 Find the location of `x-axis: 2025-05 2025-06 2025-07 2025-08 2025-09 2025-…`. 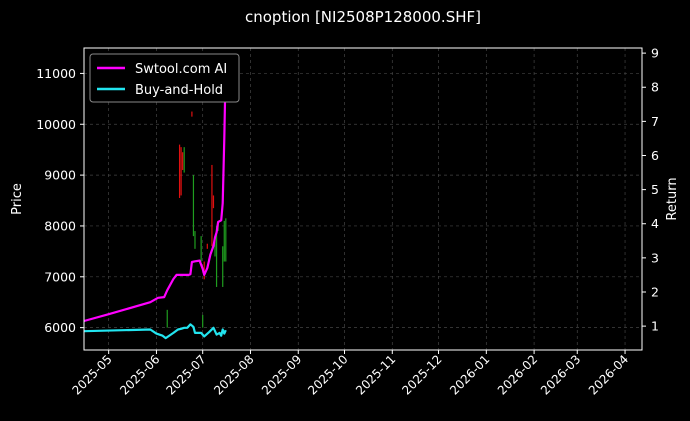

x-axis: 2025-05 2025-06 2025-07 2025-08 2025-09 2025-… is located at coordinates (350, 374).